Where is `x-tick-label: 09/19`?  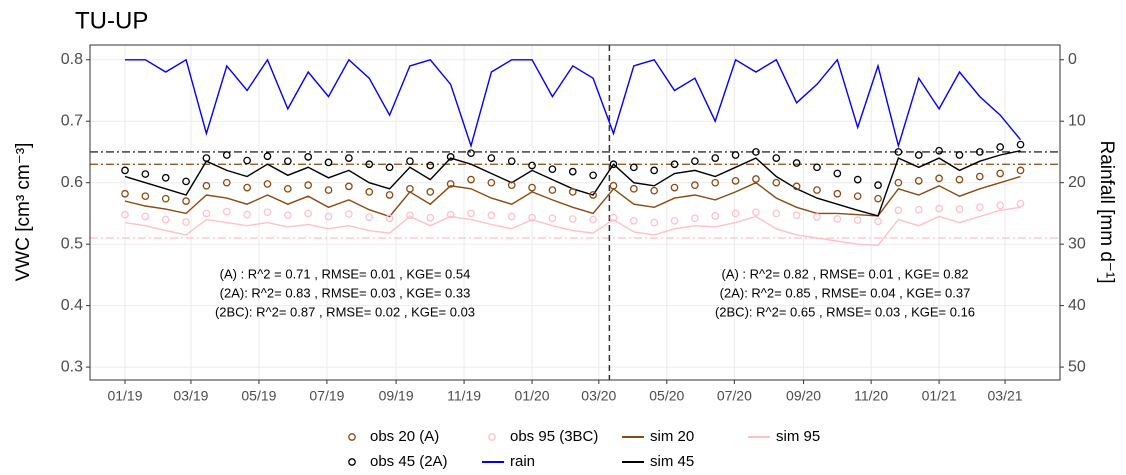 x-tick-label: 09/19 is located at coordinates (396, 396).